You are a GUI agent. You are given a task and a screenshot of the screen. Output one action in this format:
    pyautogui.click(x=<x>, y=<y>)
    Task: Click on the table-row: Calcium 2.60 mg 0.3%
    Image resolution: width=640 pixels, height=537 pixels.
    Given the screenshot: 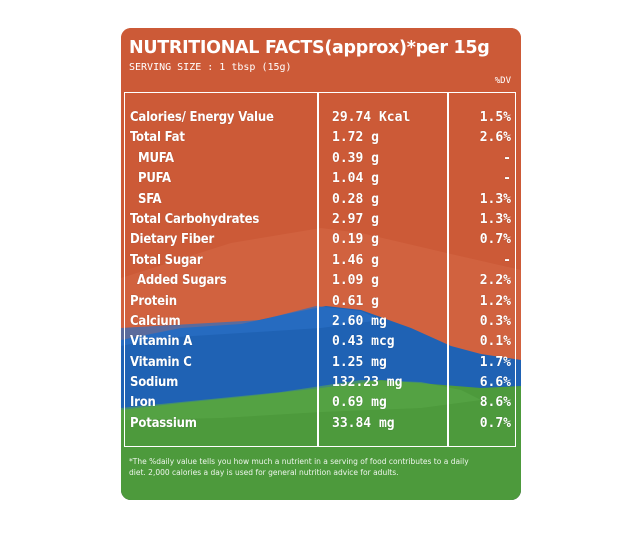 What is the action you would take?
    pyautogui.click(x=321, y=322)
    